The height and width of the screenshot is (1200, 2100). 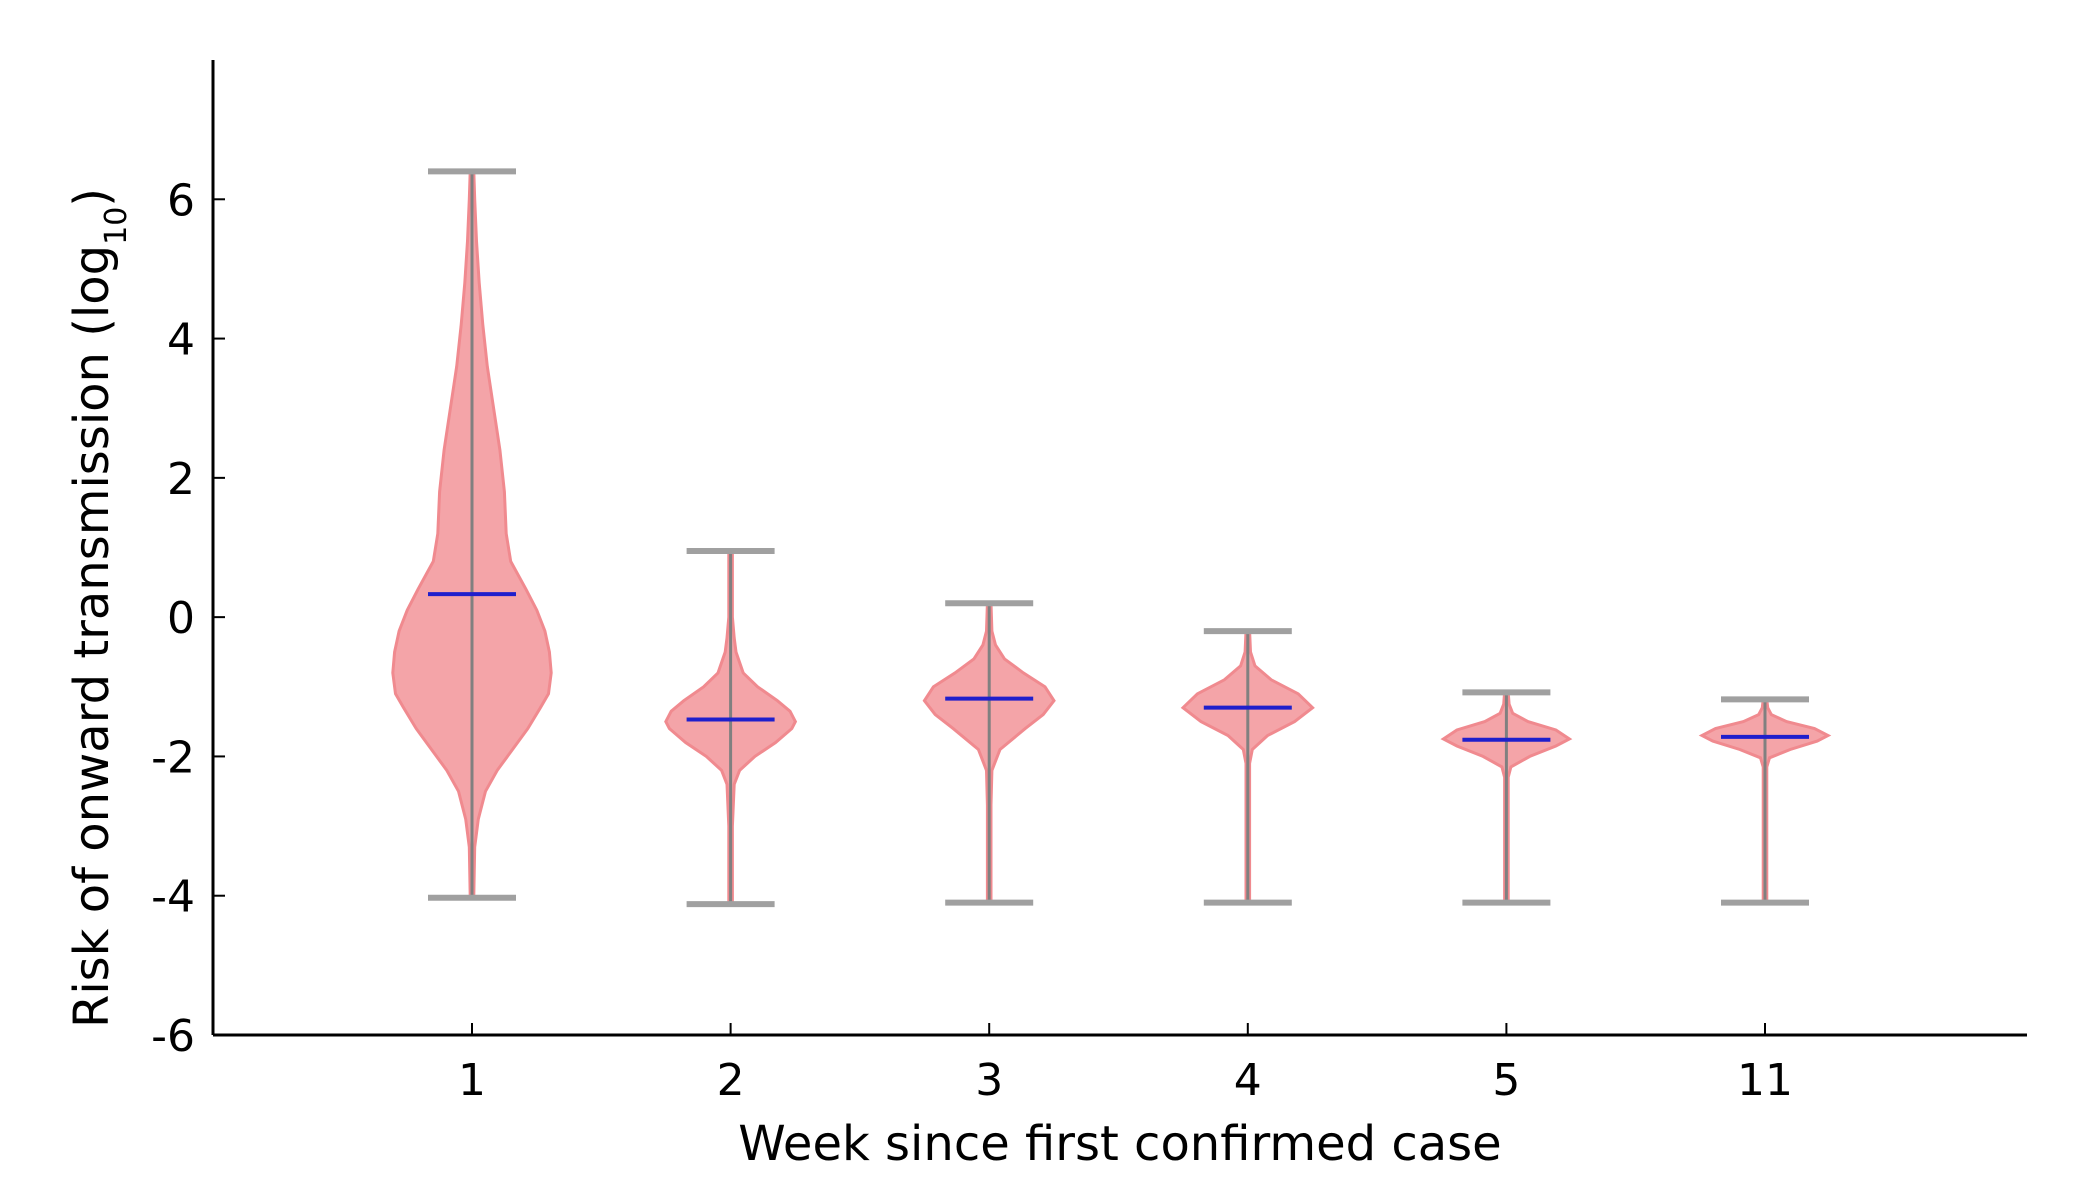 I want to click on y-tick-label: -4, so click(x=173, y=897).